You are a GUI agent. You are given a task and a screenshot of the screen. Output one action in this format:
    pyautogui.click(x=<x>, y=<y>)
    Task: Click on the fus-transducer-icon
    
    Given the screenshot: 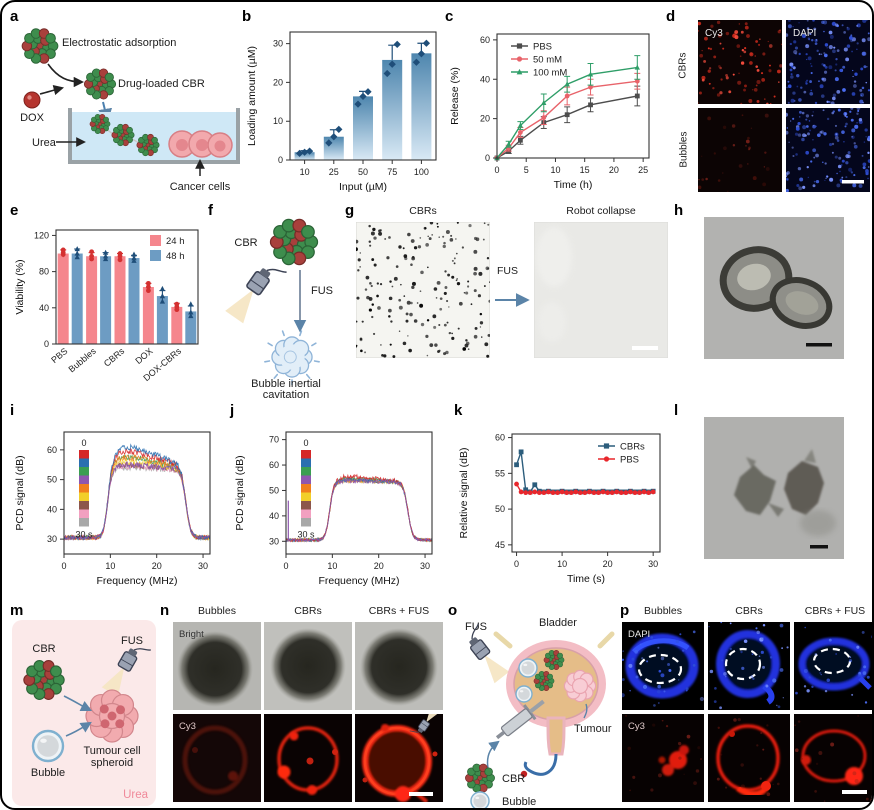 What is the action you would take?
    pyautogui.click(x=256, y=296)
    